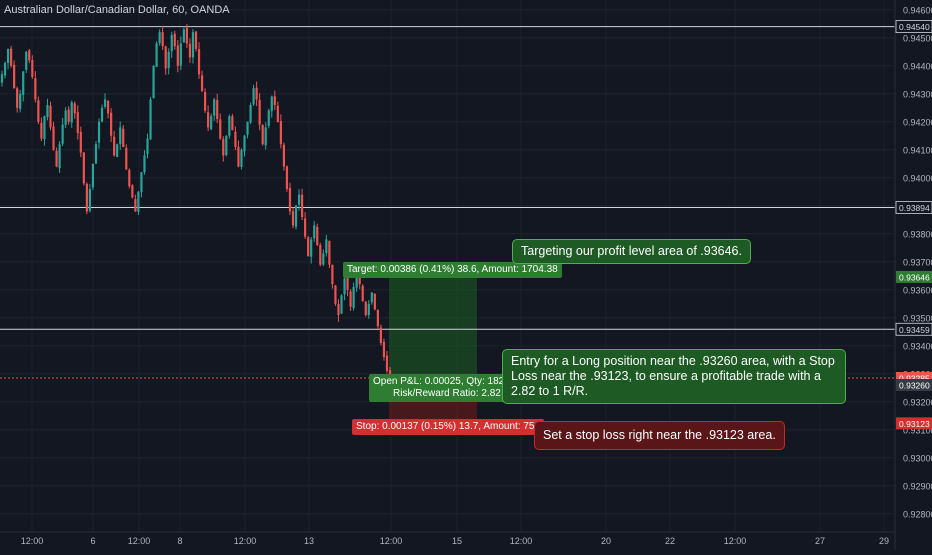 The image size is (932, 555). I want to click on profit-zone, so click(433, 330).